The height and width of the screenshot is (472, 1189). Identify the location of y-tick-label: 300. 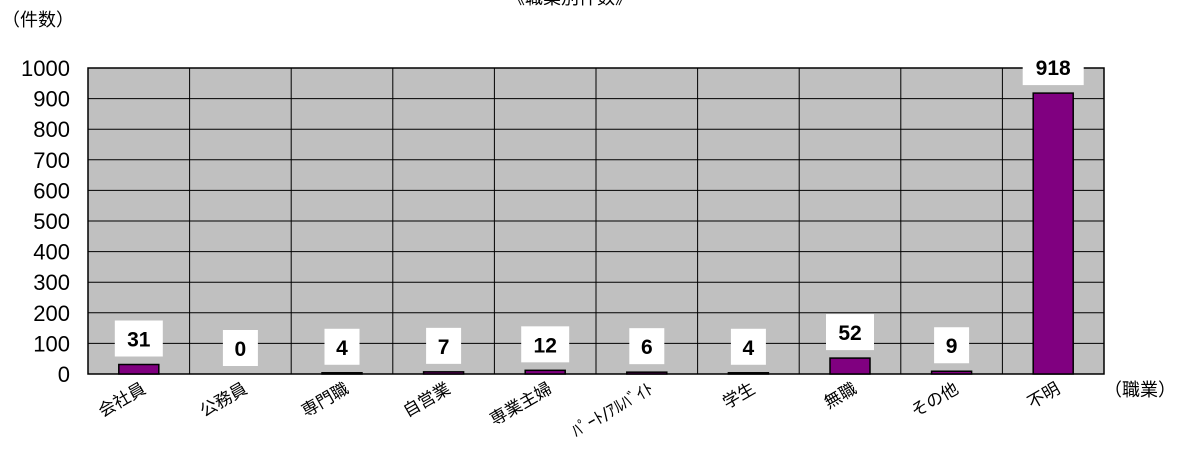
(51, 282).